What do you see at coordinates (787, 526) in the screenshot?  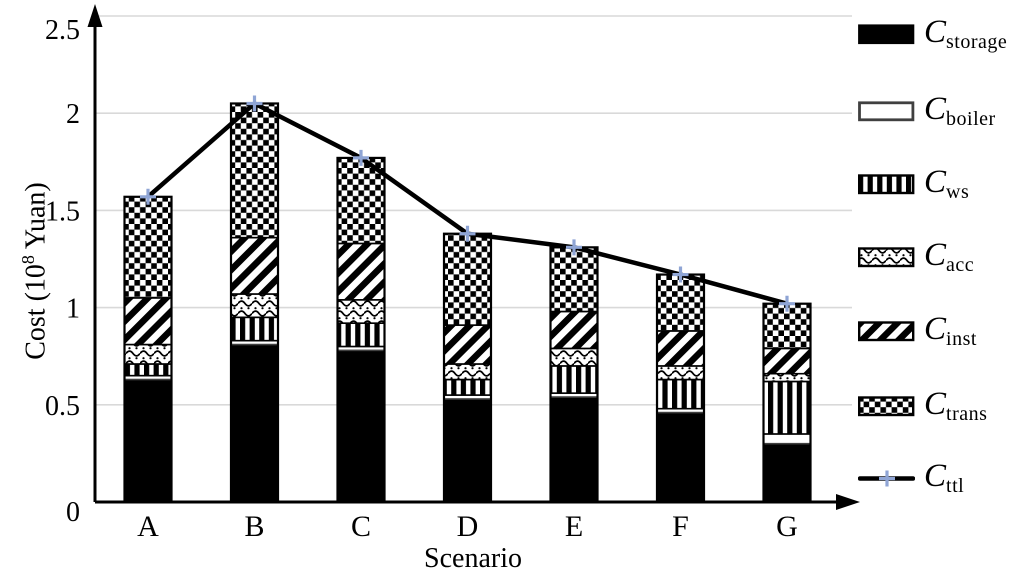 I see `x-category-label: G` at bounding box center [787, 526].